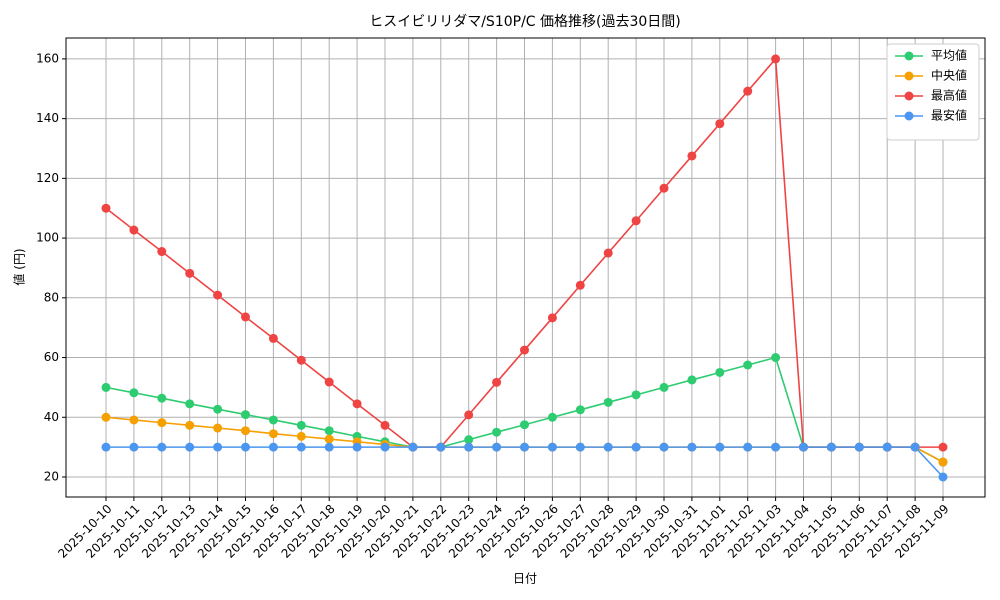 This screenshot has height=600, width=1000. Describe the element at coordinates (19, 266) in the screenshot. I see `y-axis-label: 値 (円)` at that location.